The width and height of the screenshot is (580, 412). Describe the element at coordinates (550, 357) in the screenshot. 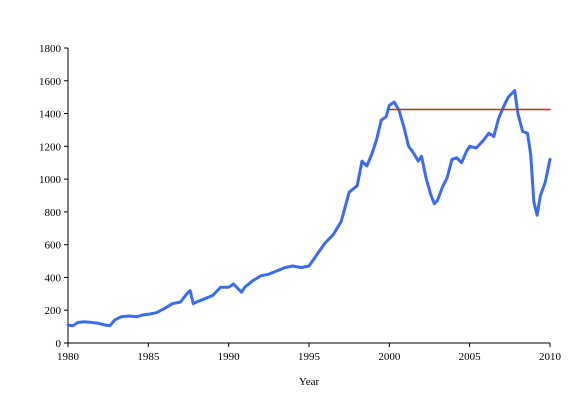

I see `x-tick-label: 2010` at that location.